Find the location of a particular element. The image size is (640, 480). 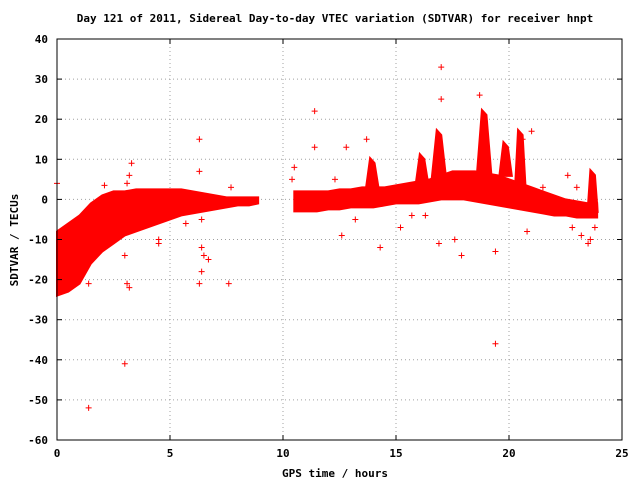

y-tick-label: -20 is located at coordinates (38, 280).